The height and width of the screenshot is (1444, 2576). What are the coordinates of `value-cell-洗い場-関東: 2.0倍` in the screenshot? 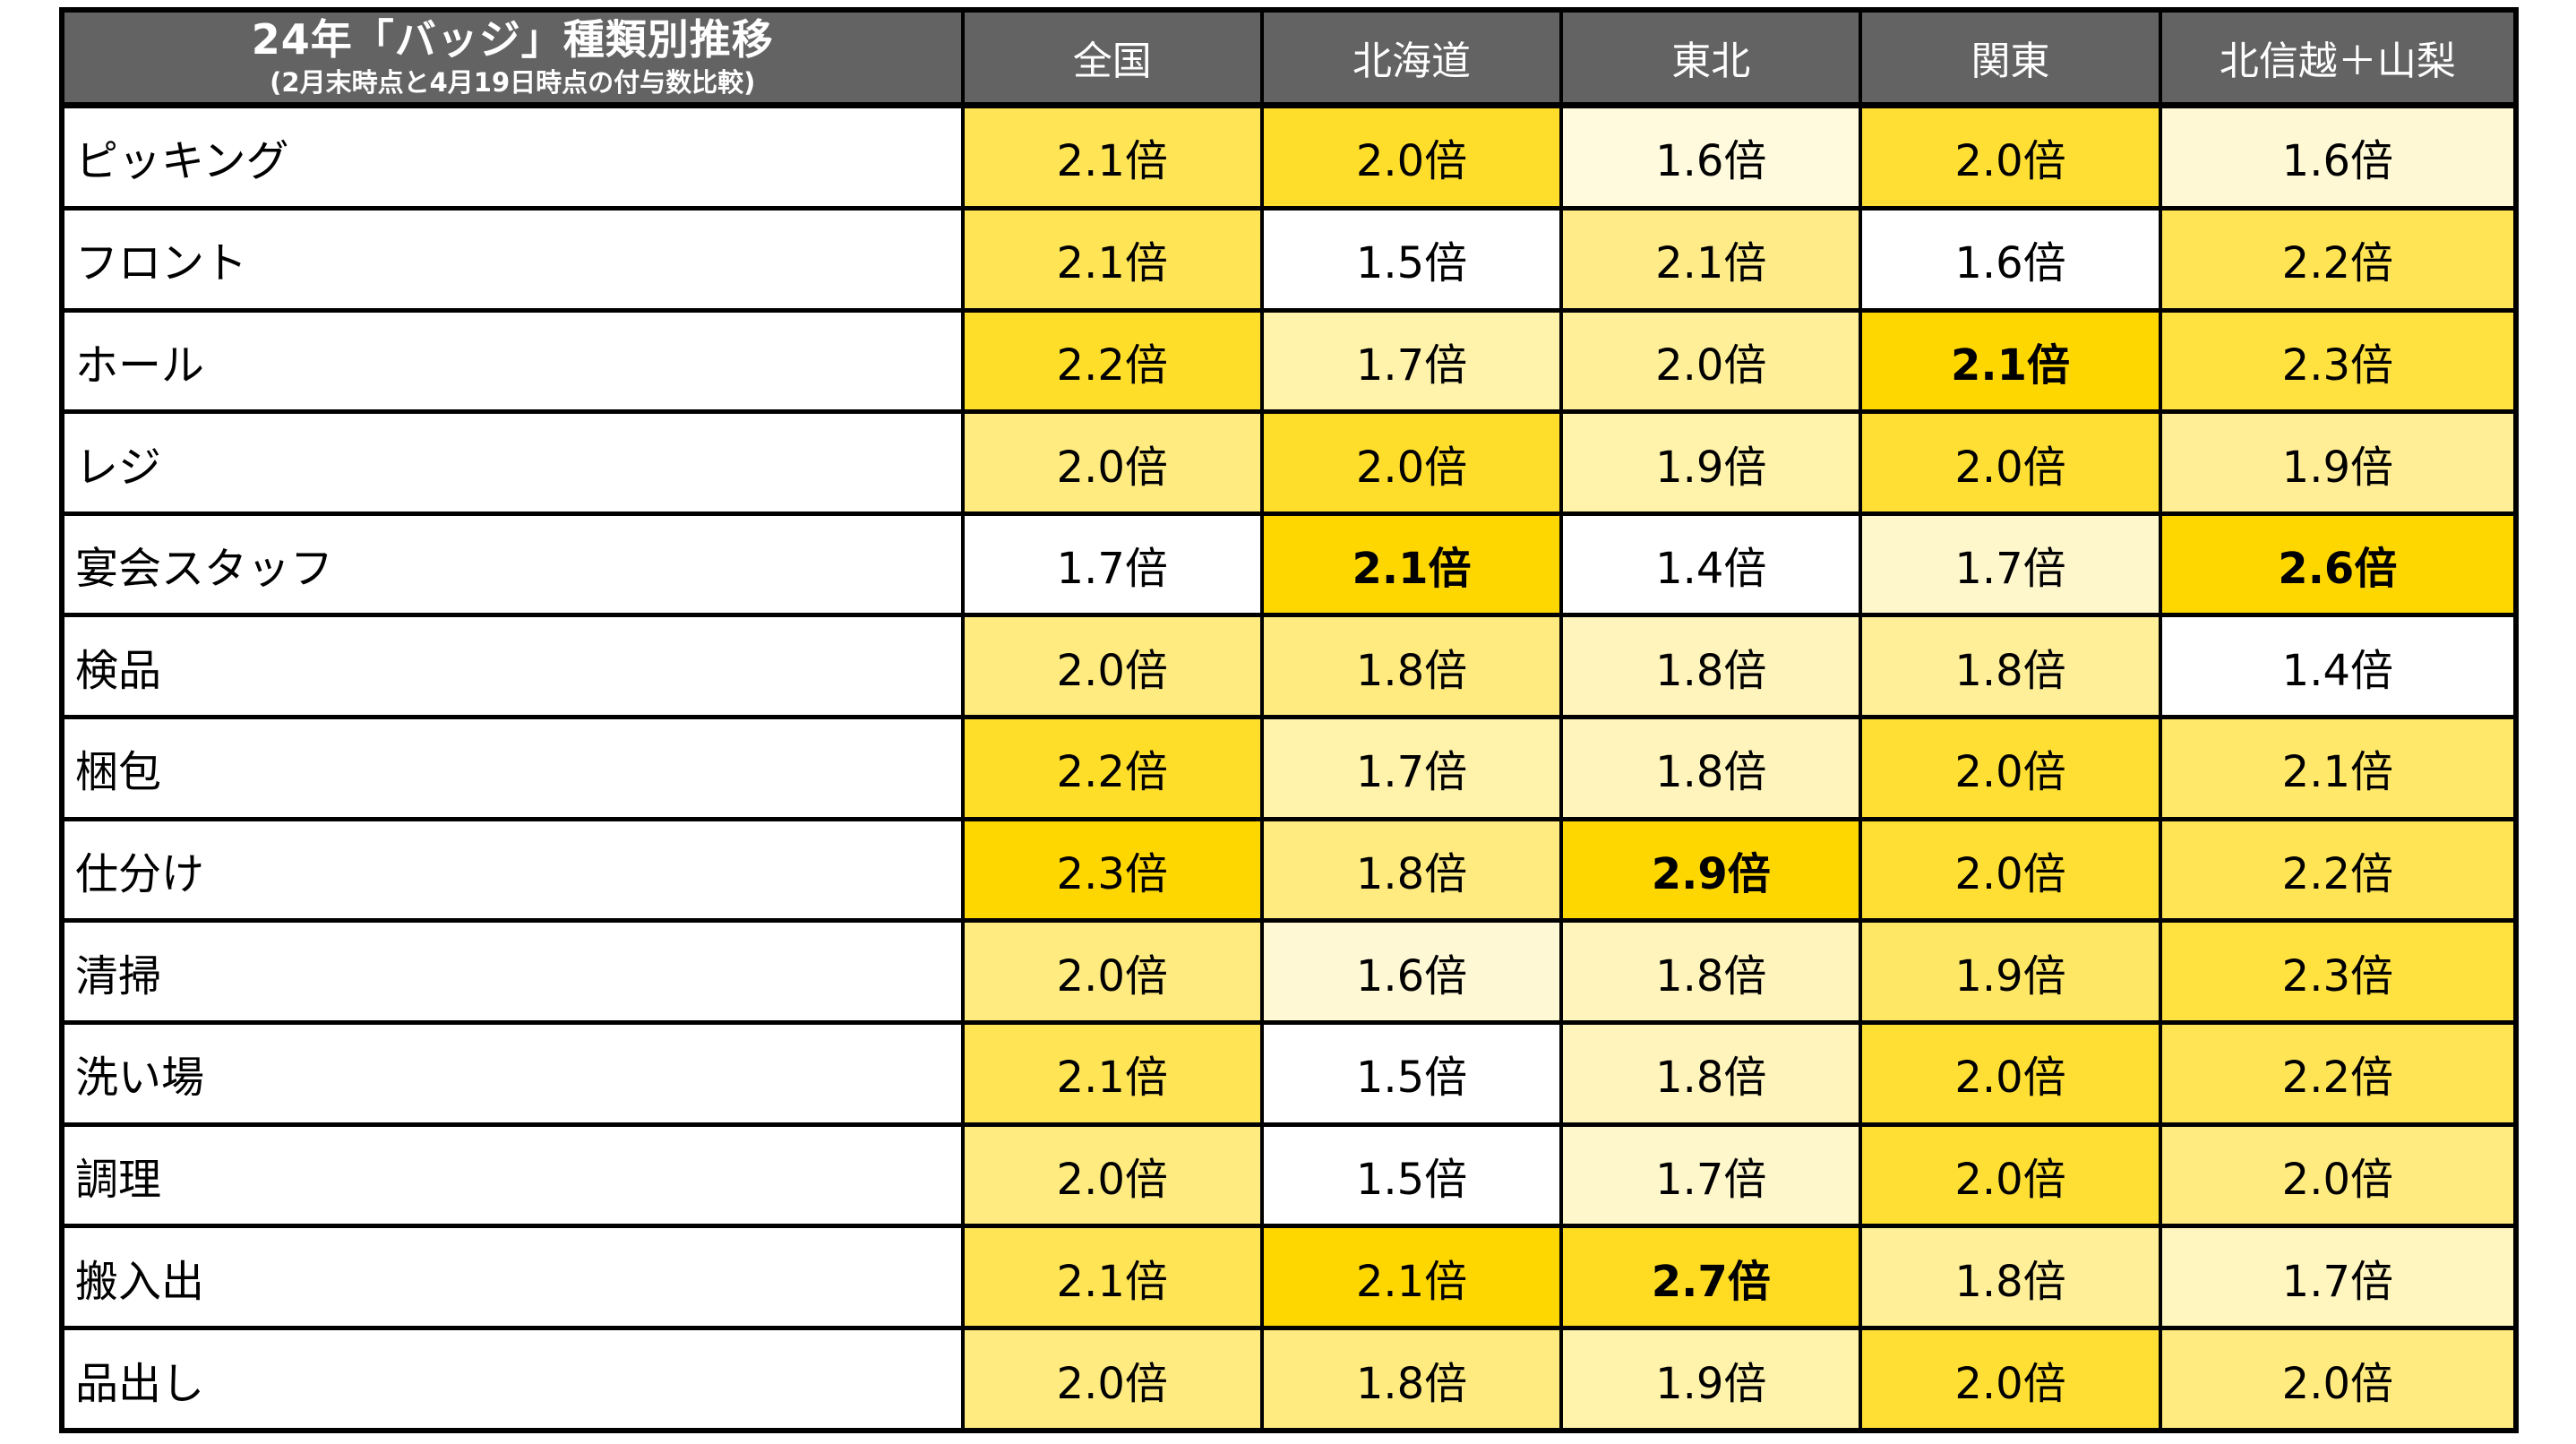 It's located at (2010, 1073).